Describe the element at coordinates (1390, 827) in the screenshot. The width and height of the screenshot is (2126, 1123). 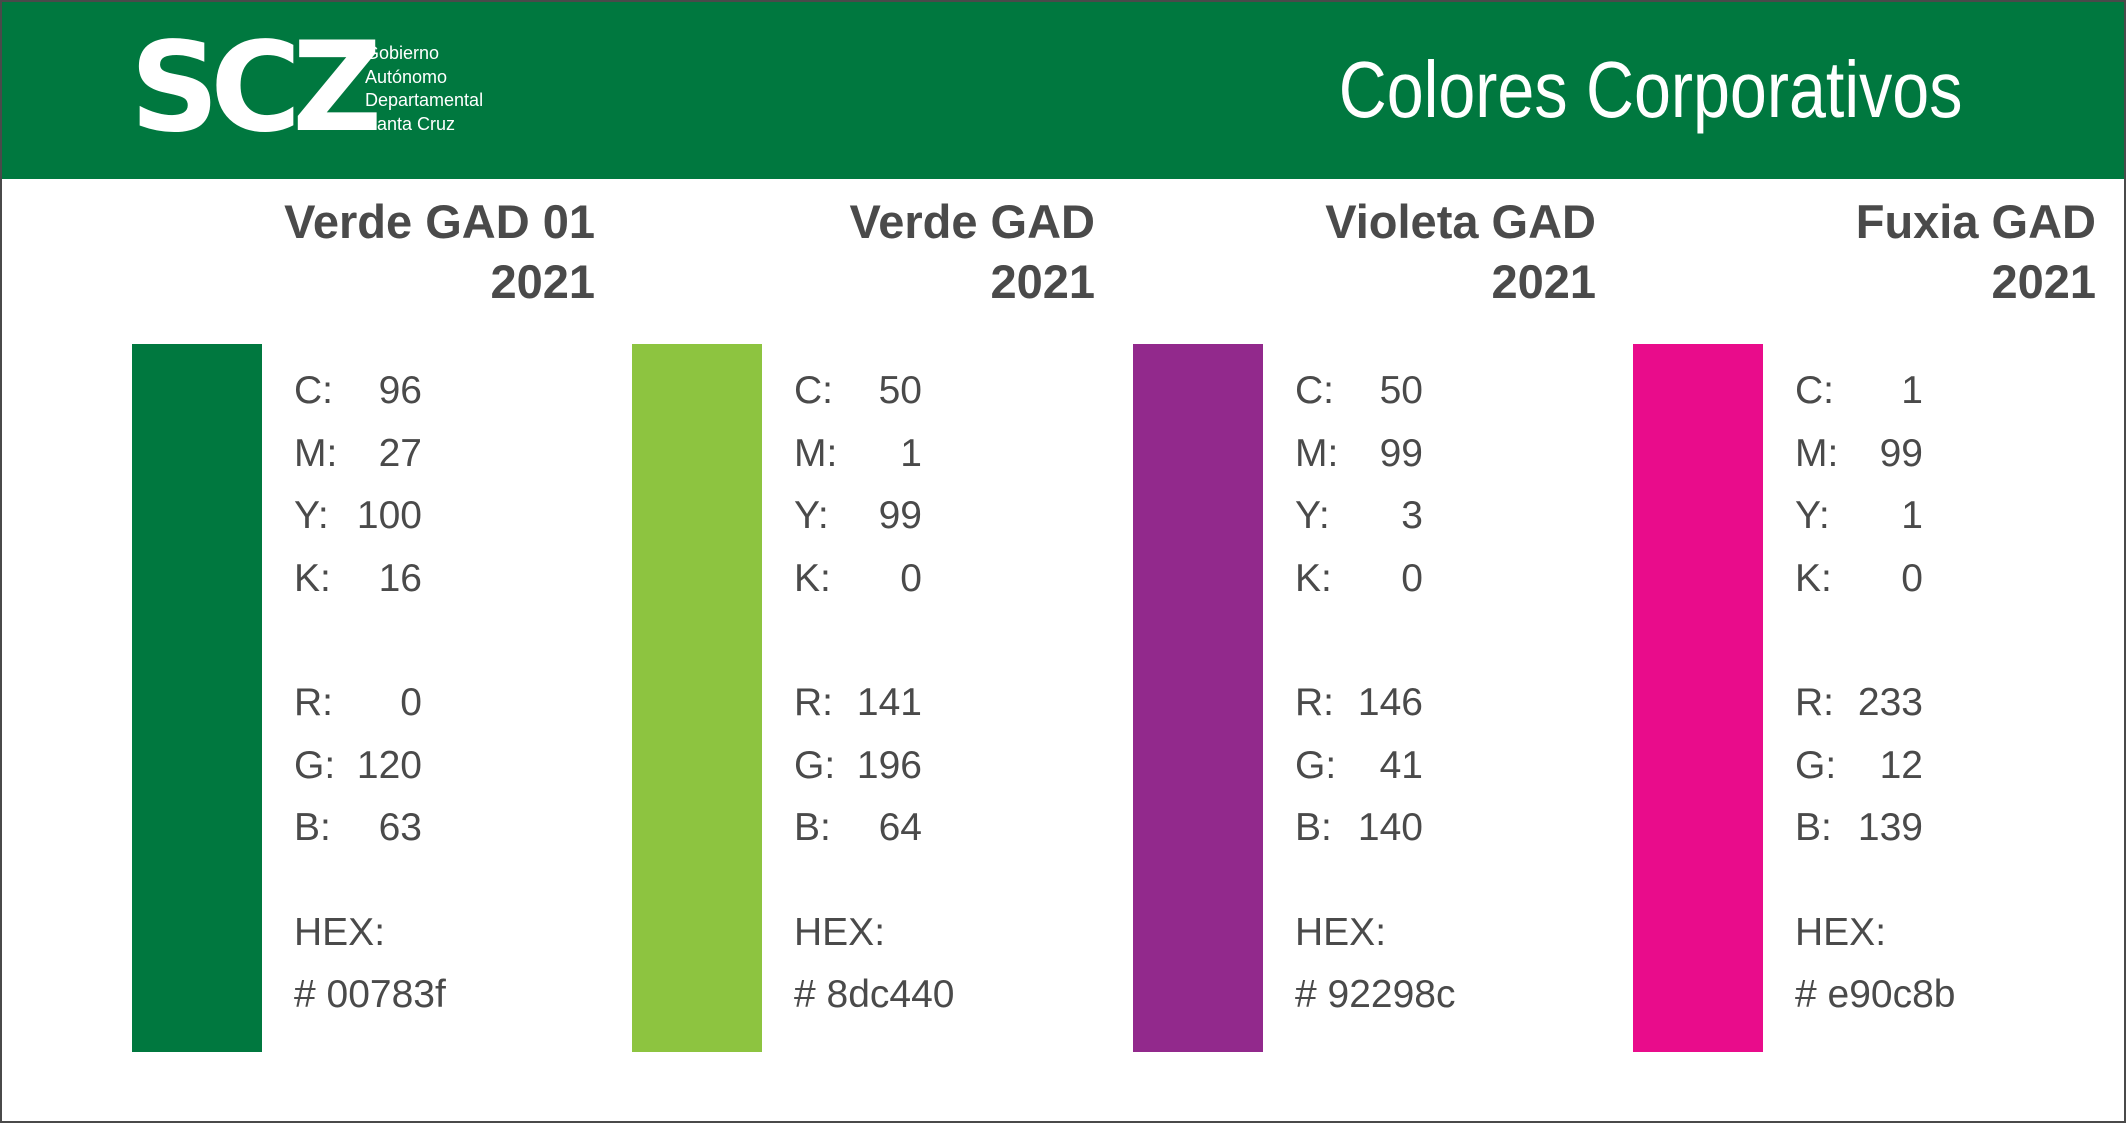
I see `spec-value: 140` at that location.